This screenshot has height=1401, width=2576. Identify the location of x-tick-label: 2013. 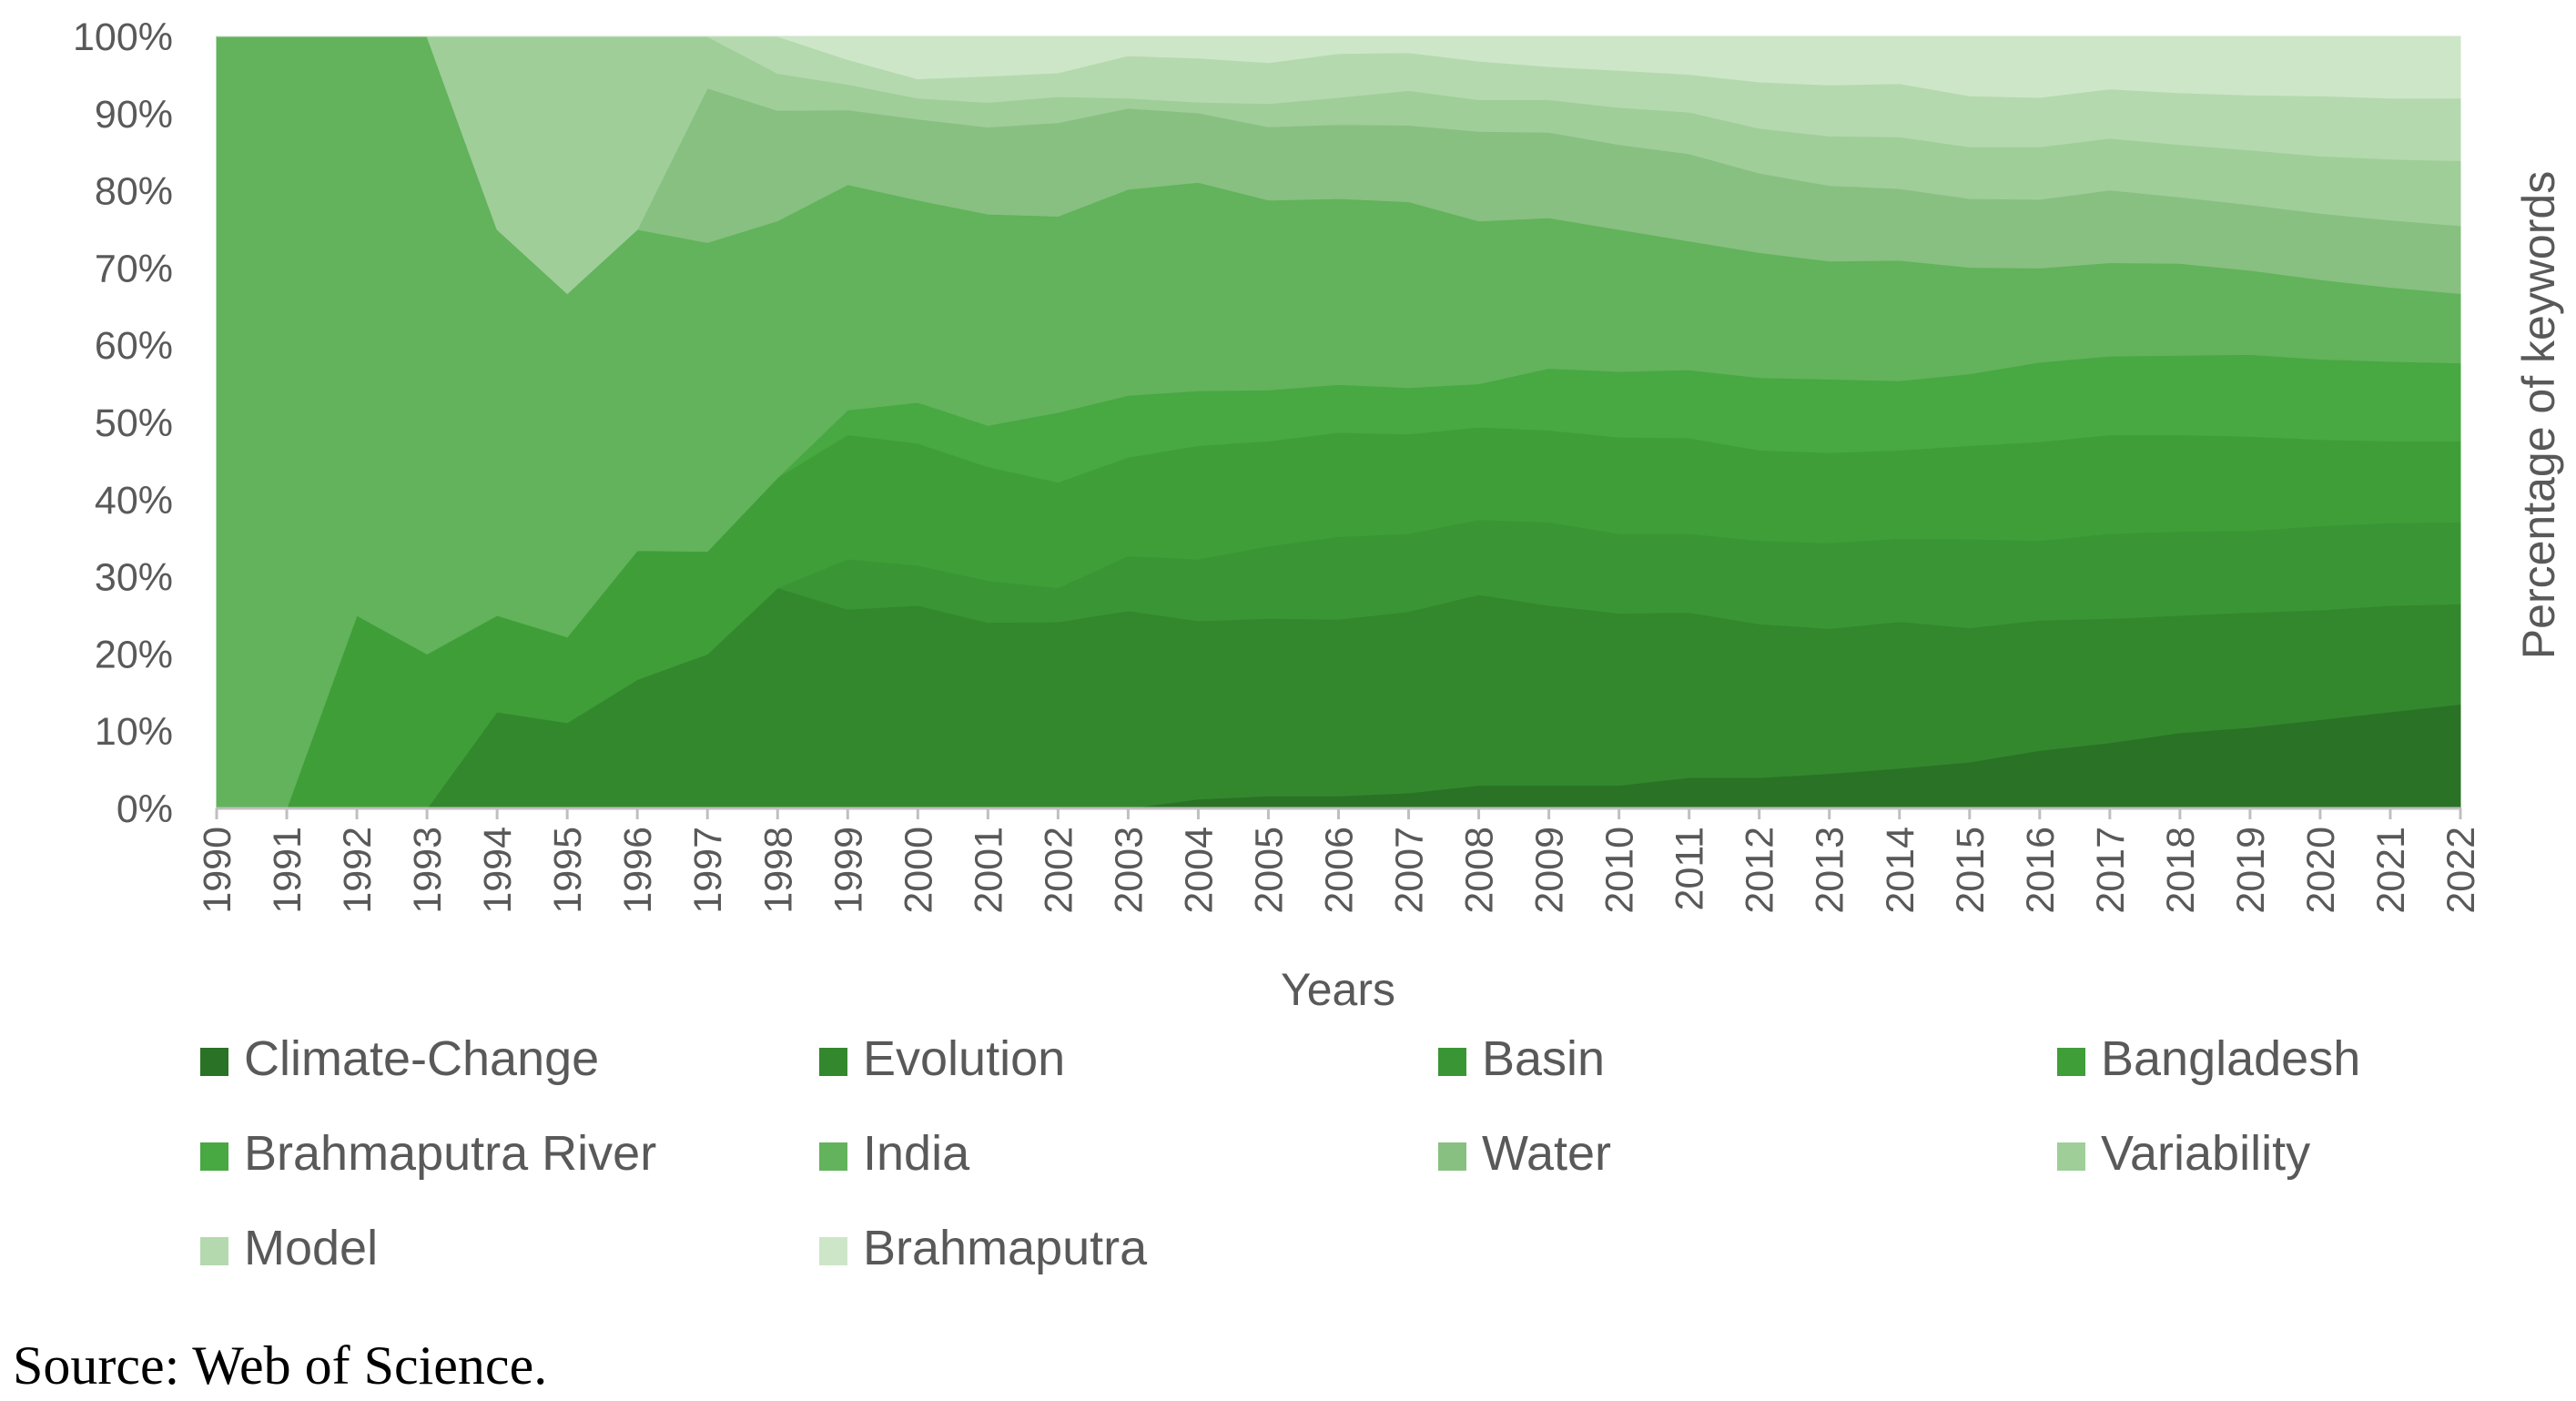
(1830, 870).